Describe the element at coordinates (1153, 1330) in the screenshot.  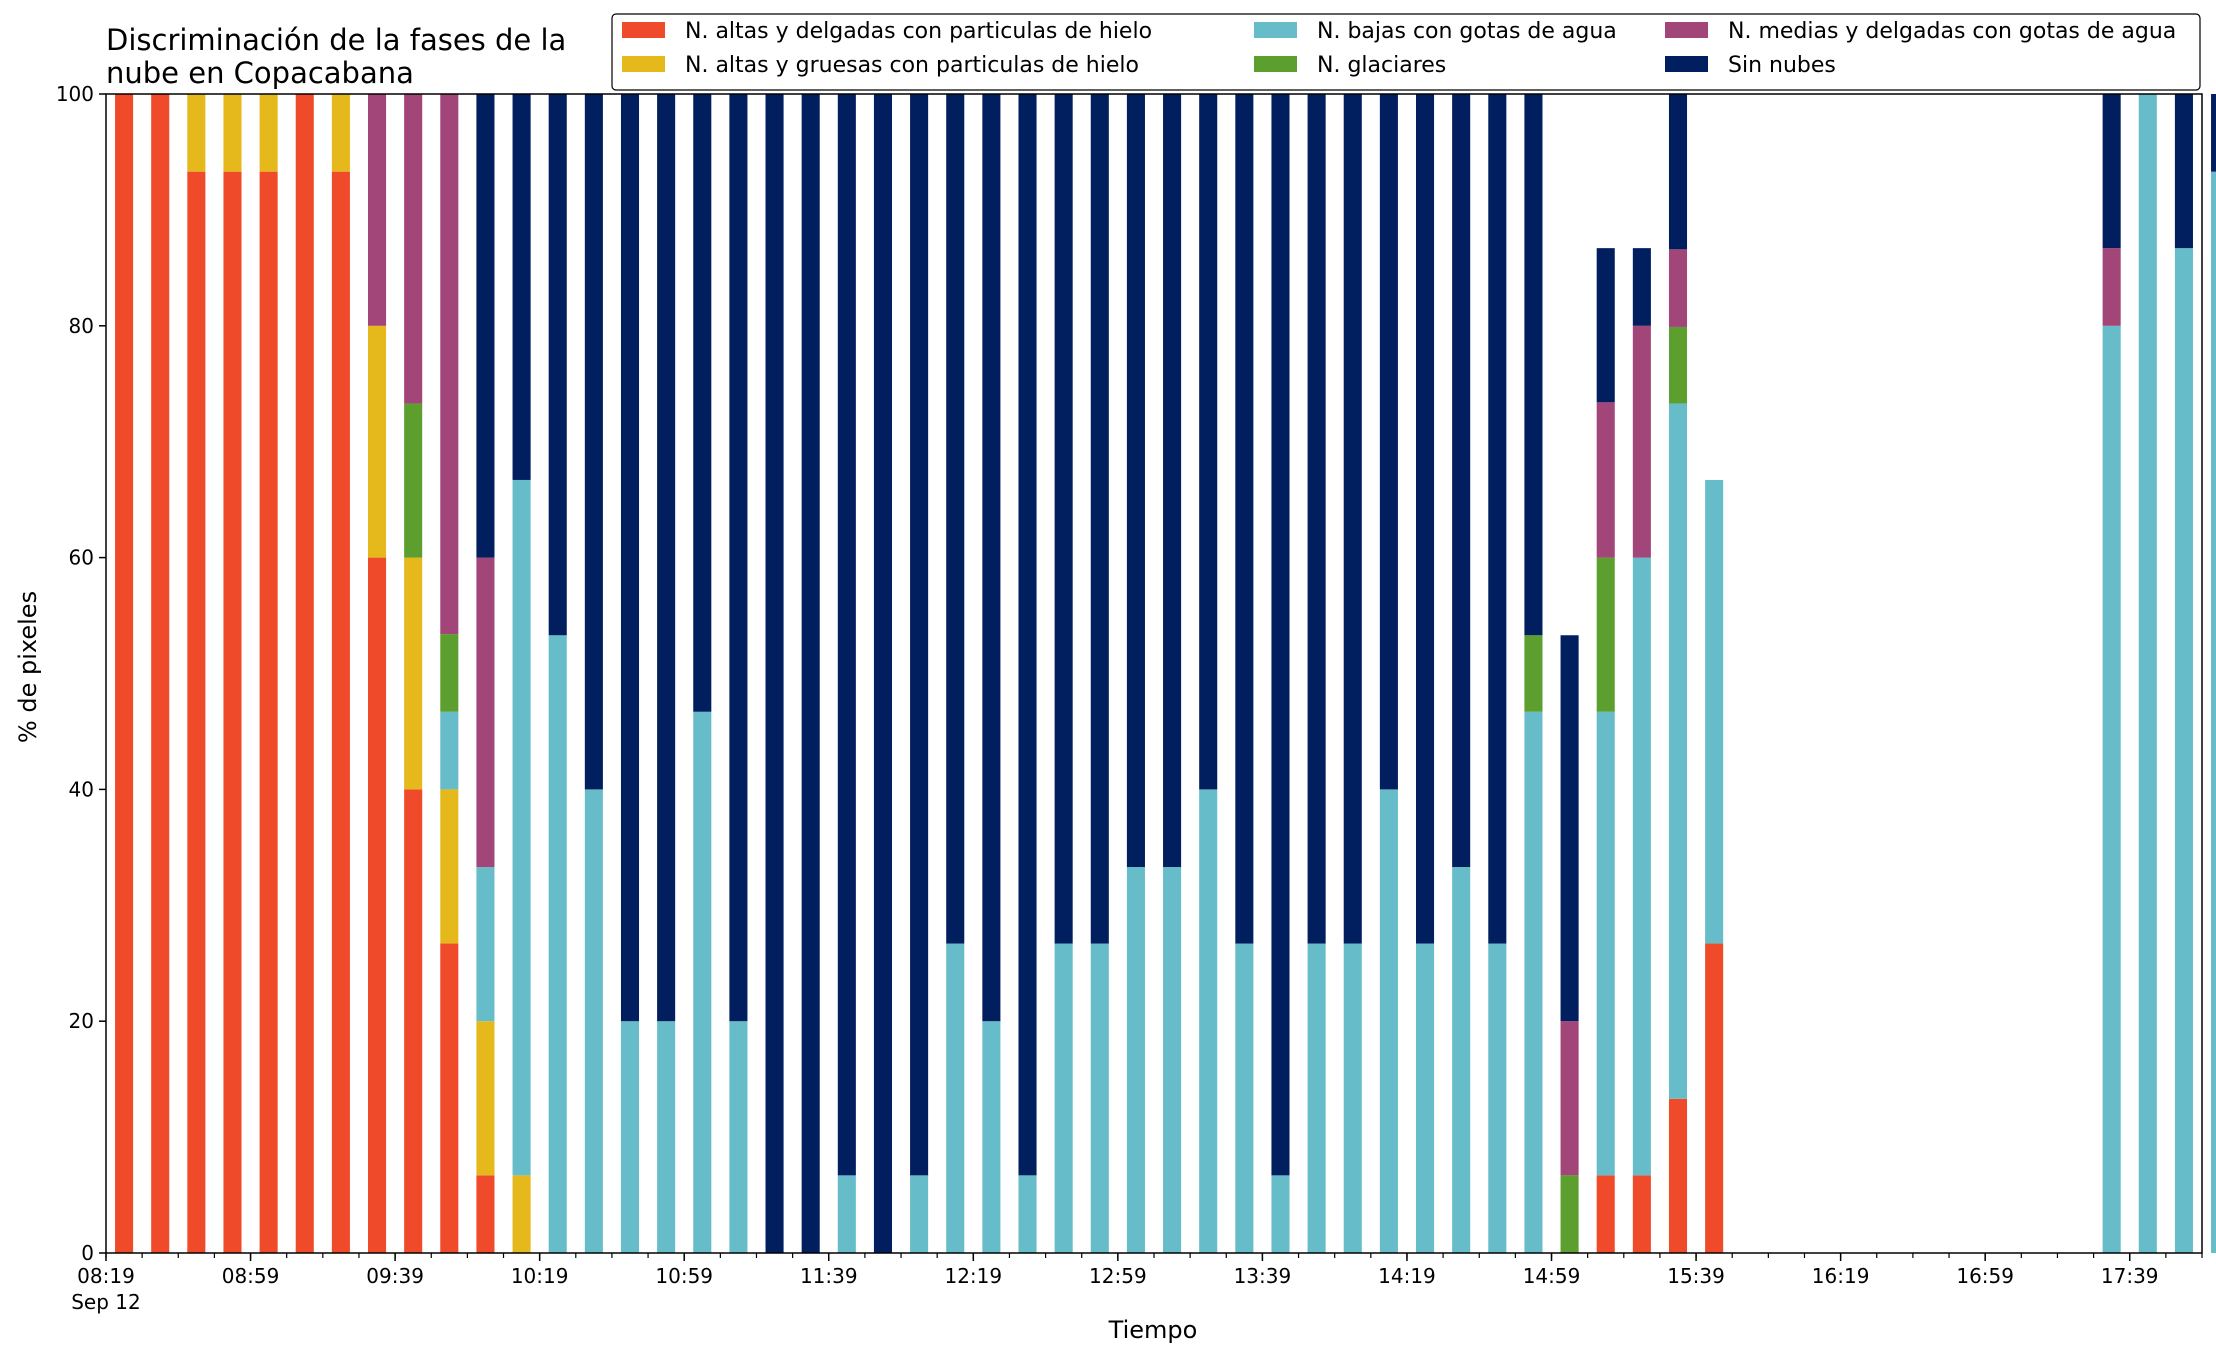
I see `x-axis-label: Tiempo` at that location.